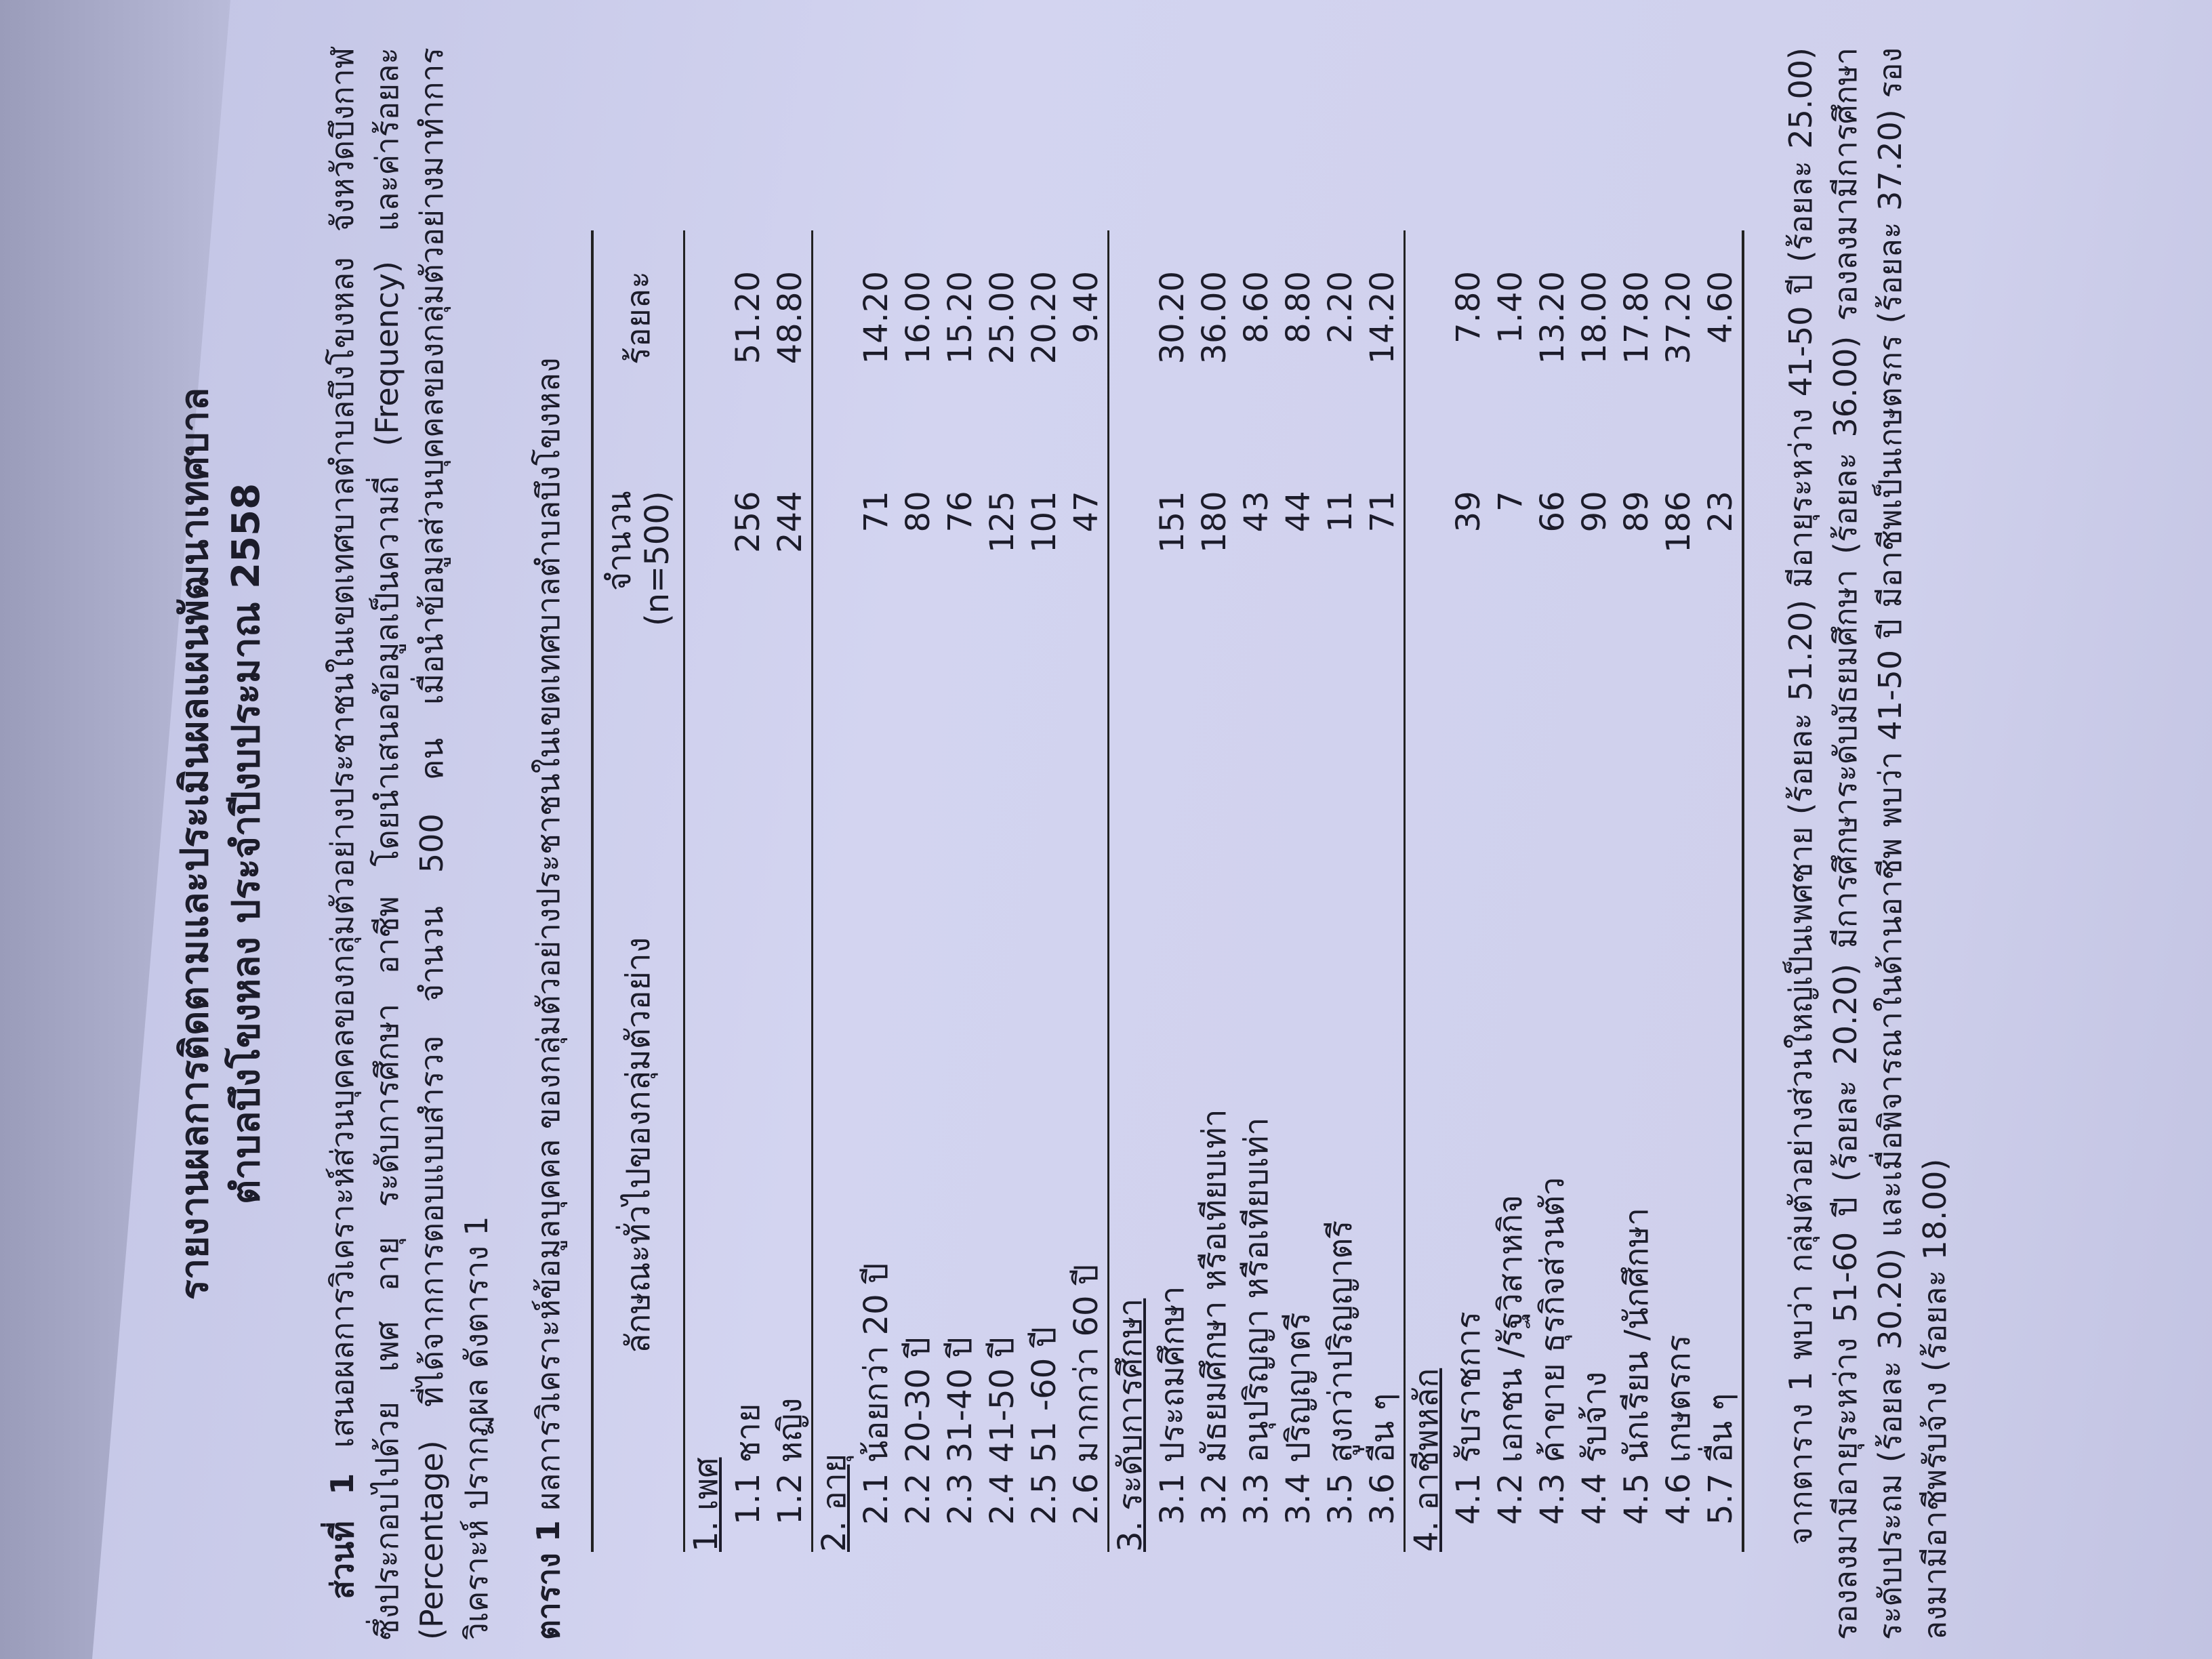 Image resolution: width=2212 pixels, height=1659 pixels. What do you see at coordinates (918, 1431) in the screenshot?
I see `row-label: 2.2 20-30 ปี` at bounding box center [918, 1431].